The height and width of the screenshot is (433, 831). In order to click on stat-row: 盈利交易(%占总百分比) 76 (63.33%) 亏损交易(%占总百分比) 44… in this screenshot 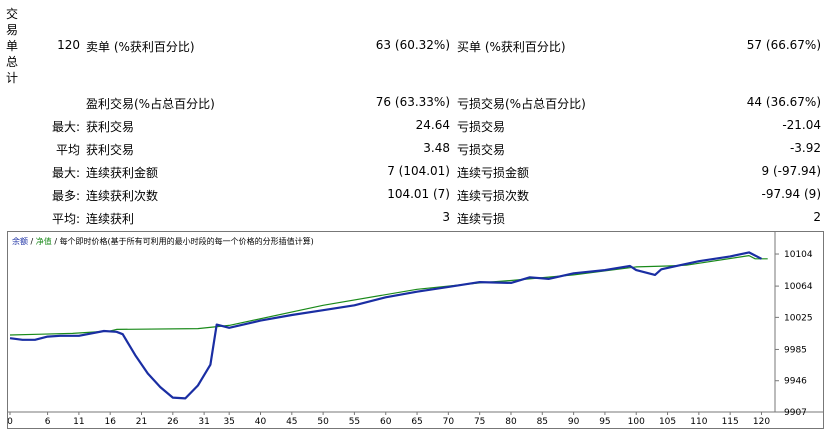, I will do `click(415, 105)`.